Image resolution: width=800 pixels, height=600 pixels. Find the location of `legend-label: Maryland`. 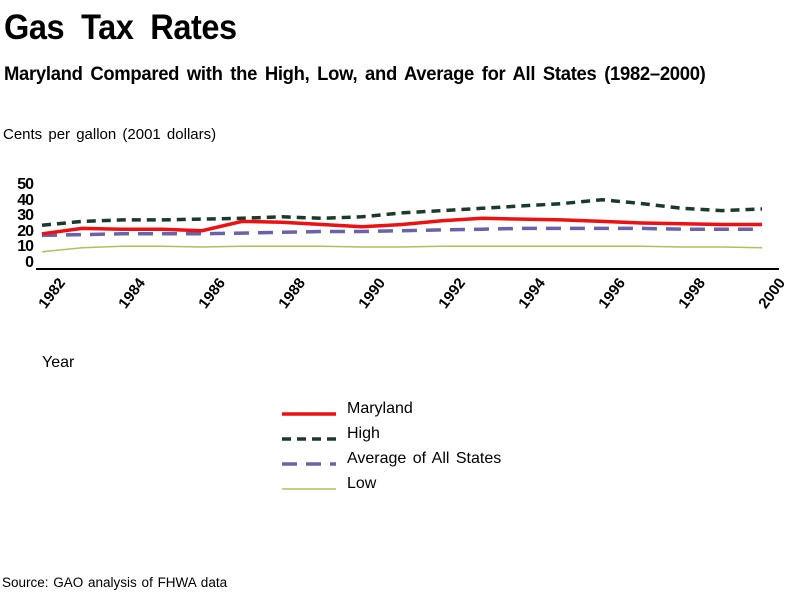

legend-label: Maryland is located at coordinates (380, 408).